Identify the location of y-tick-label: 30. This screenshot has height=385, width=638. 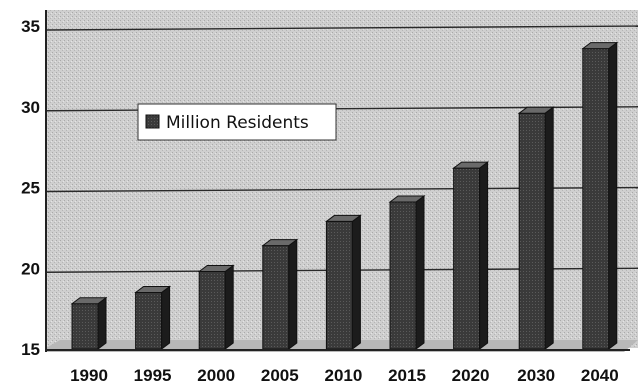
(30, 107).